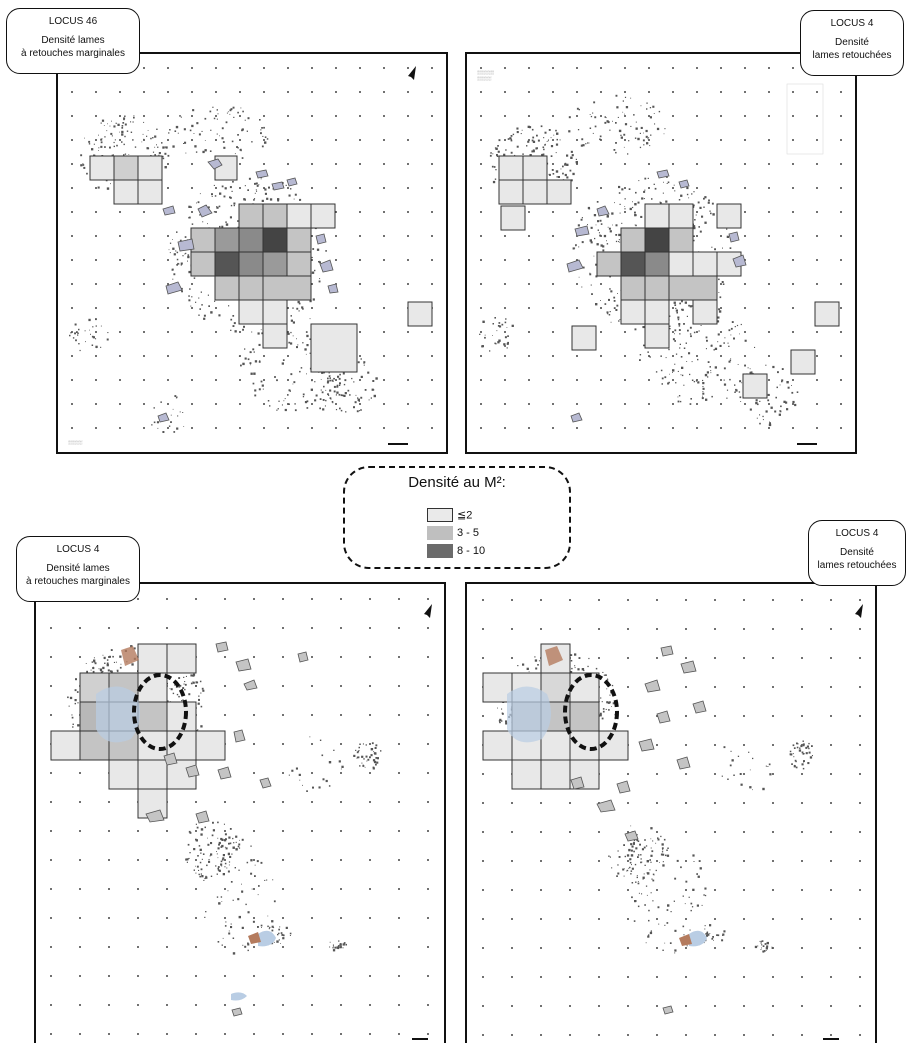  Describe the element at coordinates (239, 996) in the screenshot. I see `blue-area` at that location.